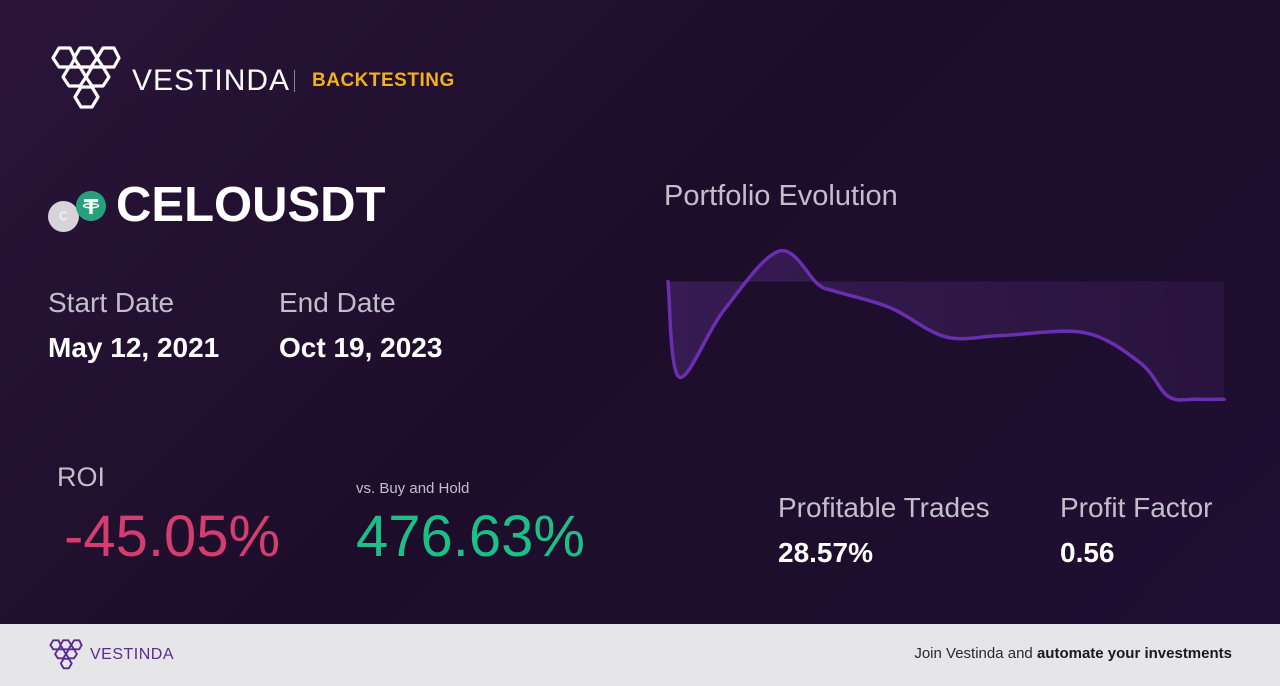 This screenshot has height=686, width=1280. Describe the element at coordinates (1136, 507) in the screenshot. I see `profit-factor-label: Profit Factor` at that location.